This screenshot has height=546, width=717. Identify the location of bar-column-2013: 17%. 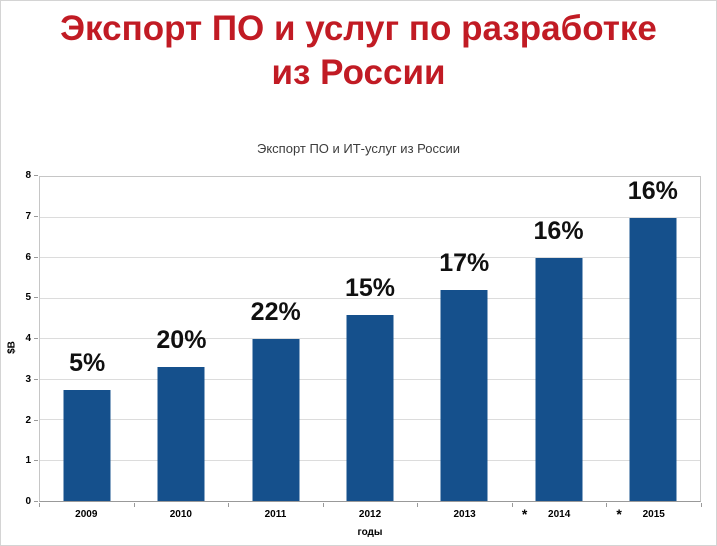
(464, 339).